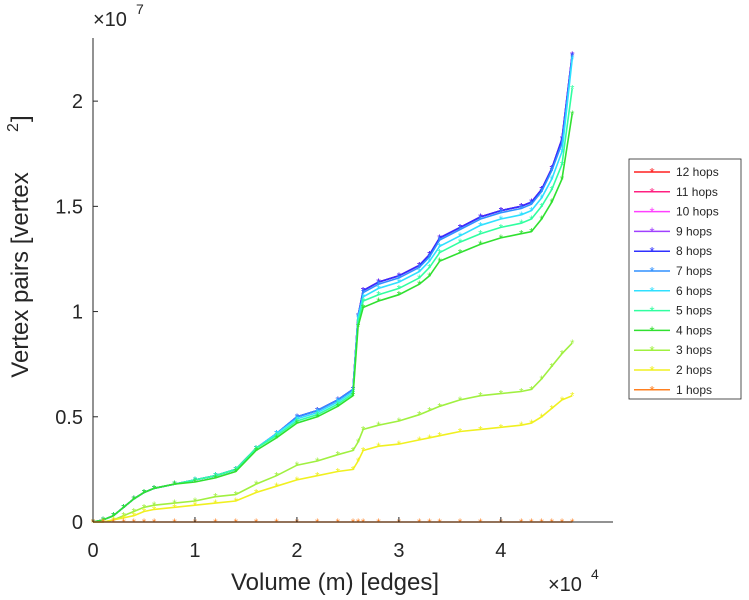 The width and height of the screenshot is (749, 600). What do you see at coordinates (697, 172) in the screenshot?
I see `legend-label: 12 hops` at bounding box center [697, 172].